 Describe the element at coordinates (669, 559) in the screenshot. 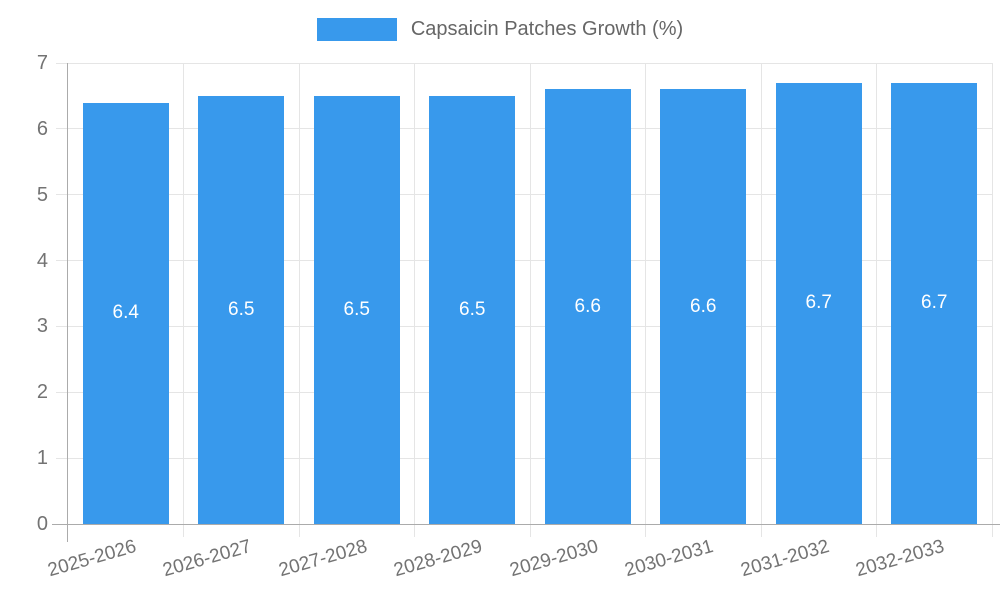

I see `x-tick-label: 2030-2031` at that location.